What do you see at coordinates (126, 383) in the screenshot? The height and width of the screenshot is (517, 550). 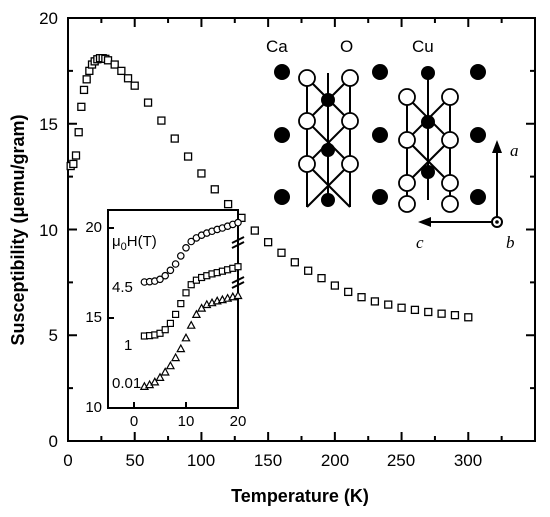 I see `inset-series-label: 0.01` at bounding box center [126, 383].